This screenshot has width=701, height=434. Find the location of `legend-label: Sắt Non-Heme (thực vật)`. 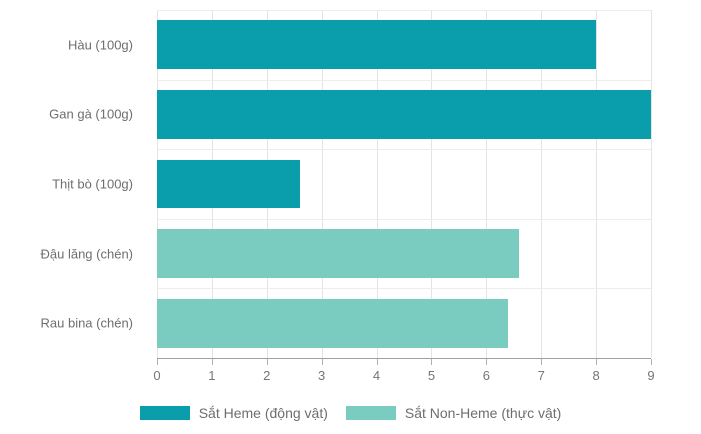

legend-label: Sắt Non-Heme (thực vật) is located at coordinates (483, 413).